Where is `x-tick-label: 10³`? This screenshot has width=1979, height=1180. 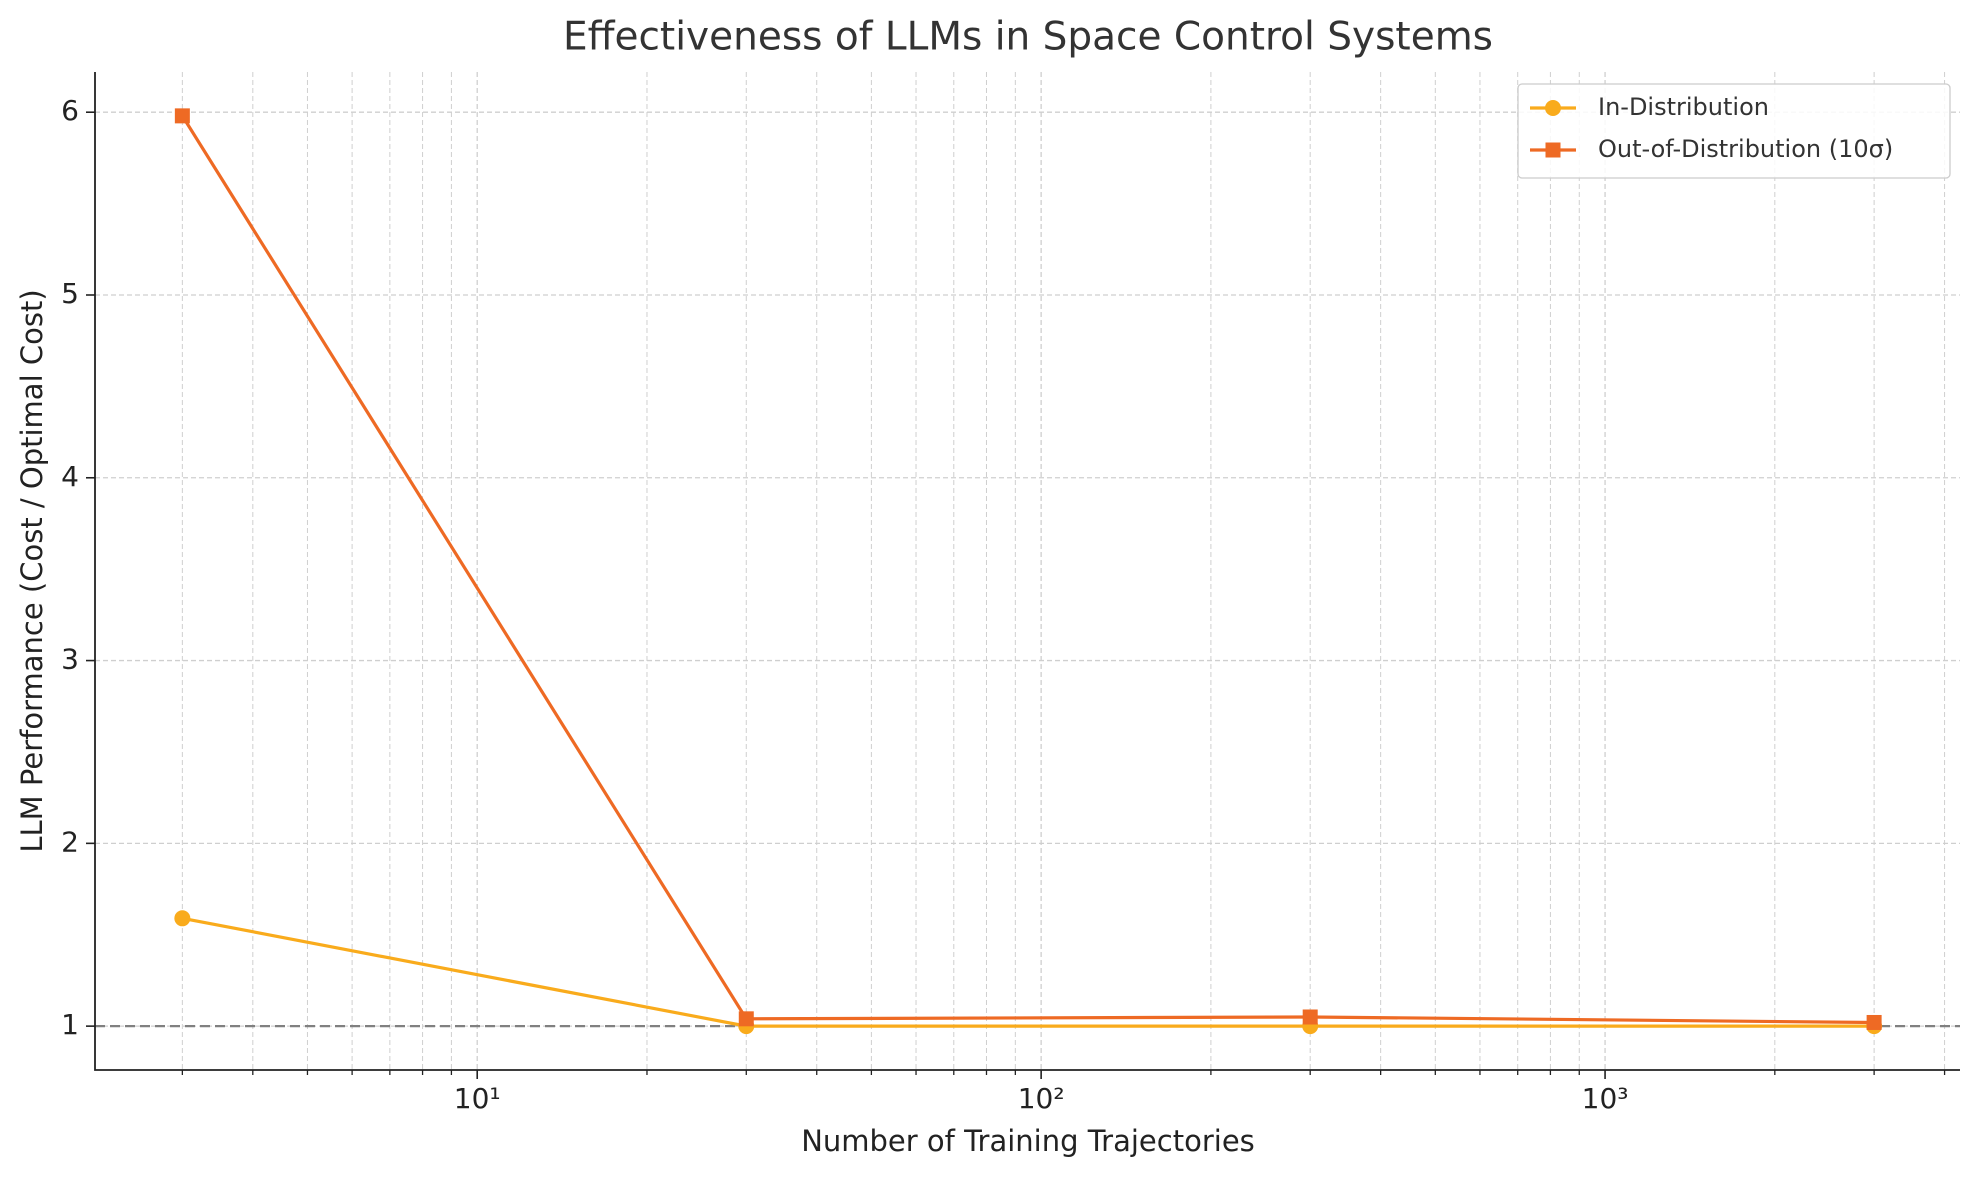 x-tick-label: 10³ is located at coordinates (1605, 1098).